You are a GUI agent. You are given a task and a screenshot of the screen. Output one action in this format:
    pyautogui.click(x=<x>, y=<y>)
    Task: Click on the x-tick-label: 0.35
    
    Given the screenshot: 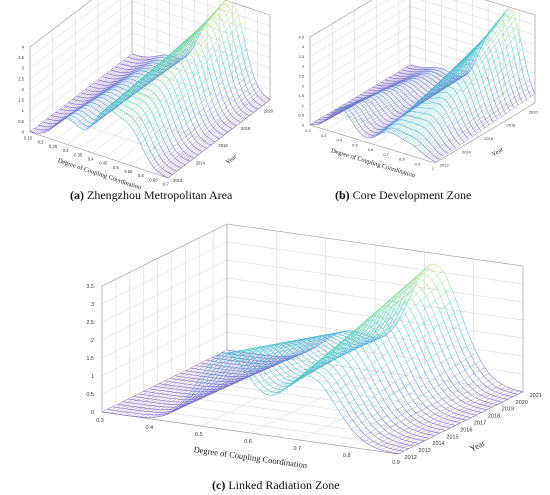 What is the action you would take?
    pyautogui.click(x=78, y=154)
    